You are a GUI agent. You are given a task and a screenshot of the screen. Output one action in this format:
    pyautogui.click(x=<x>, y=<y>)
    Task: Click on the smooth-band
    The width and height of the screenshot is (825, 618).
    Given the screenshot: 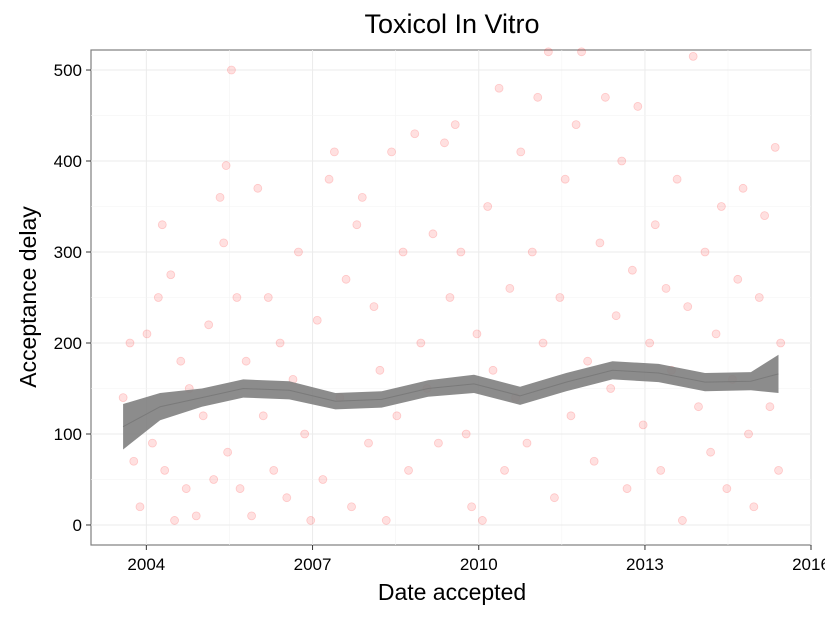 What is the action you would take?
    pyautogui.click(x=450, y=402)
    